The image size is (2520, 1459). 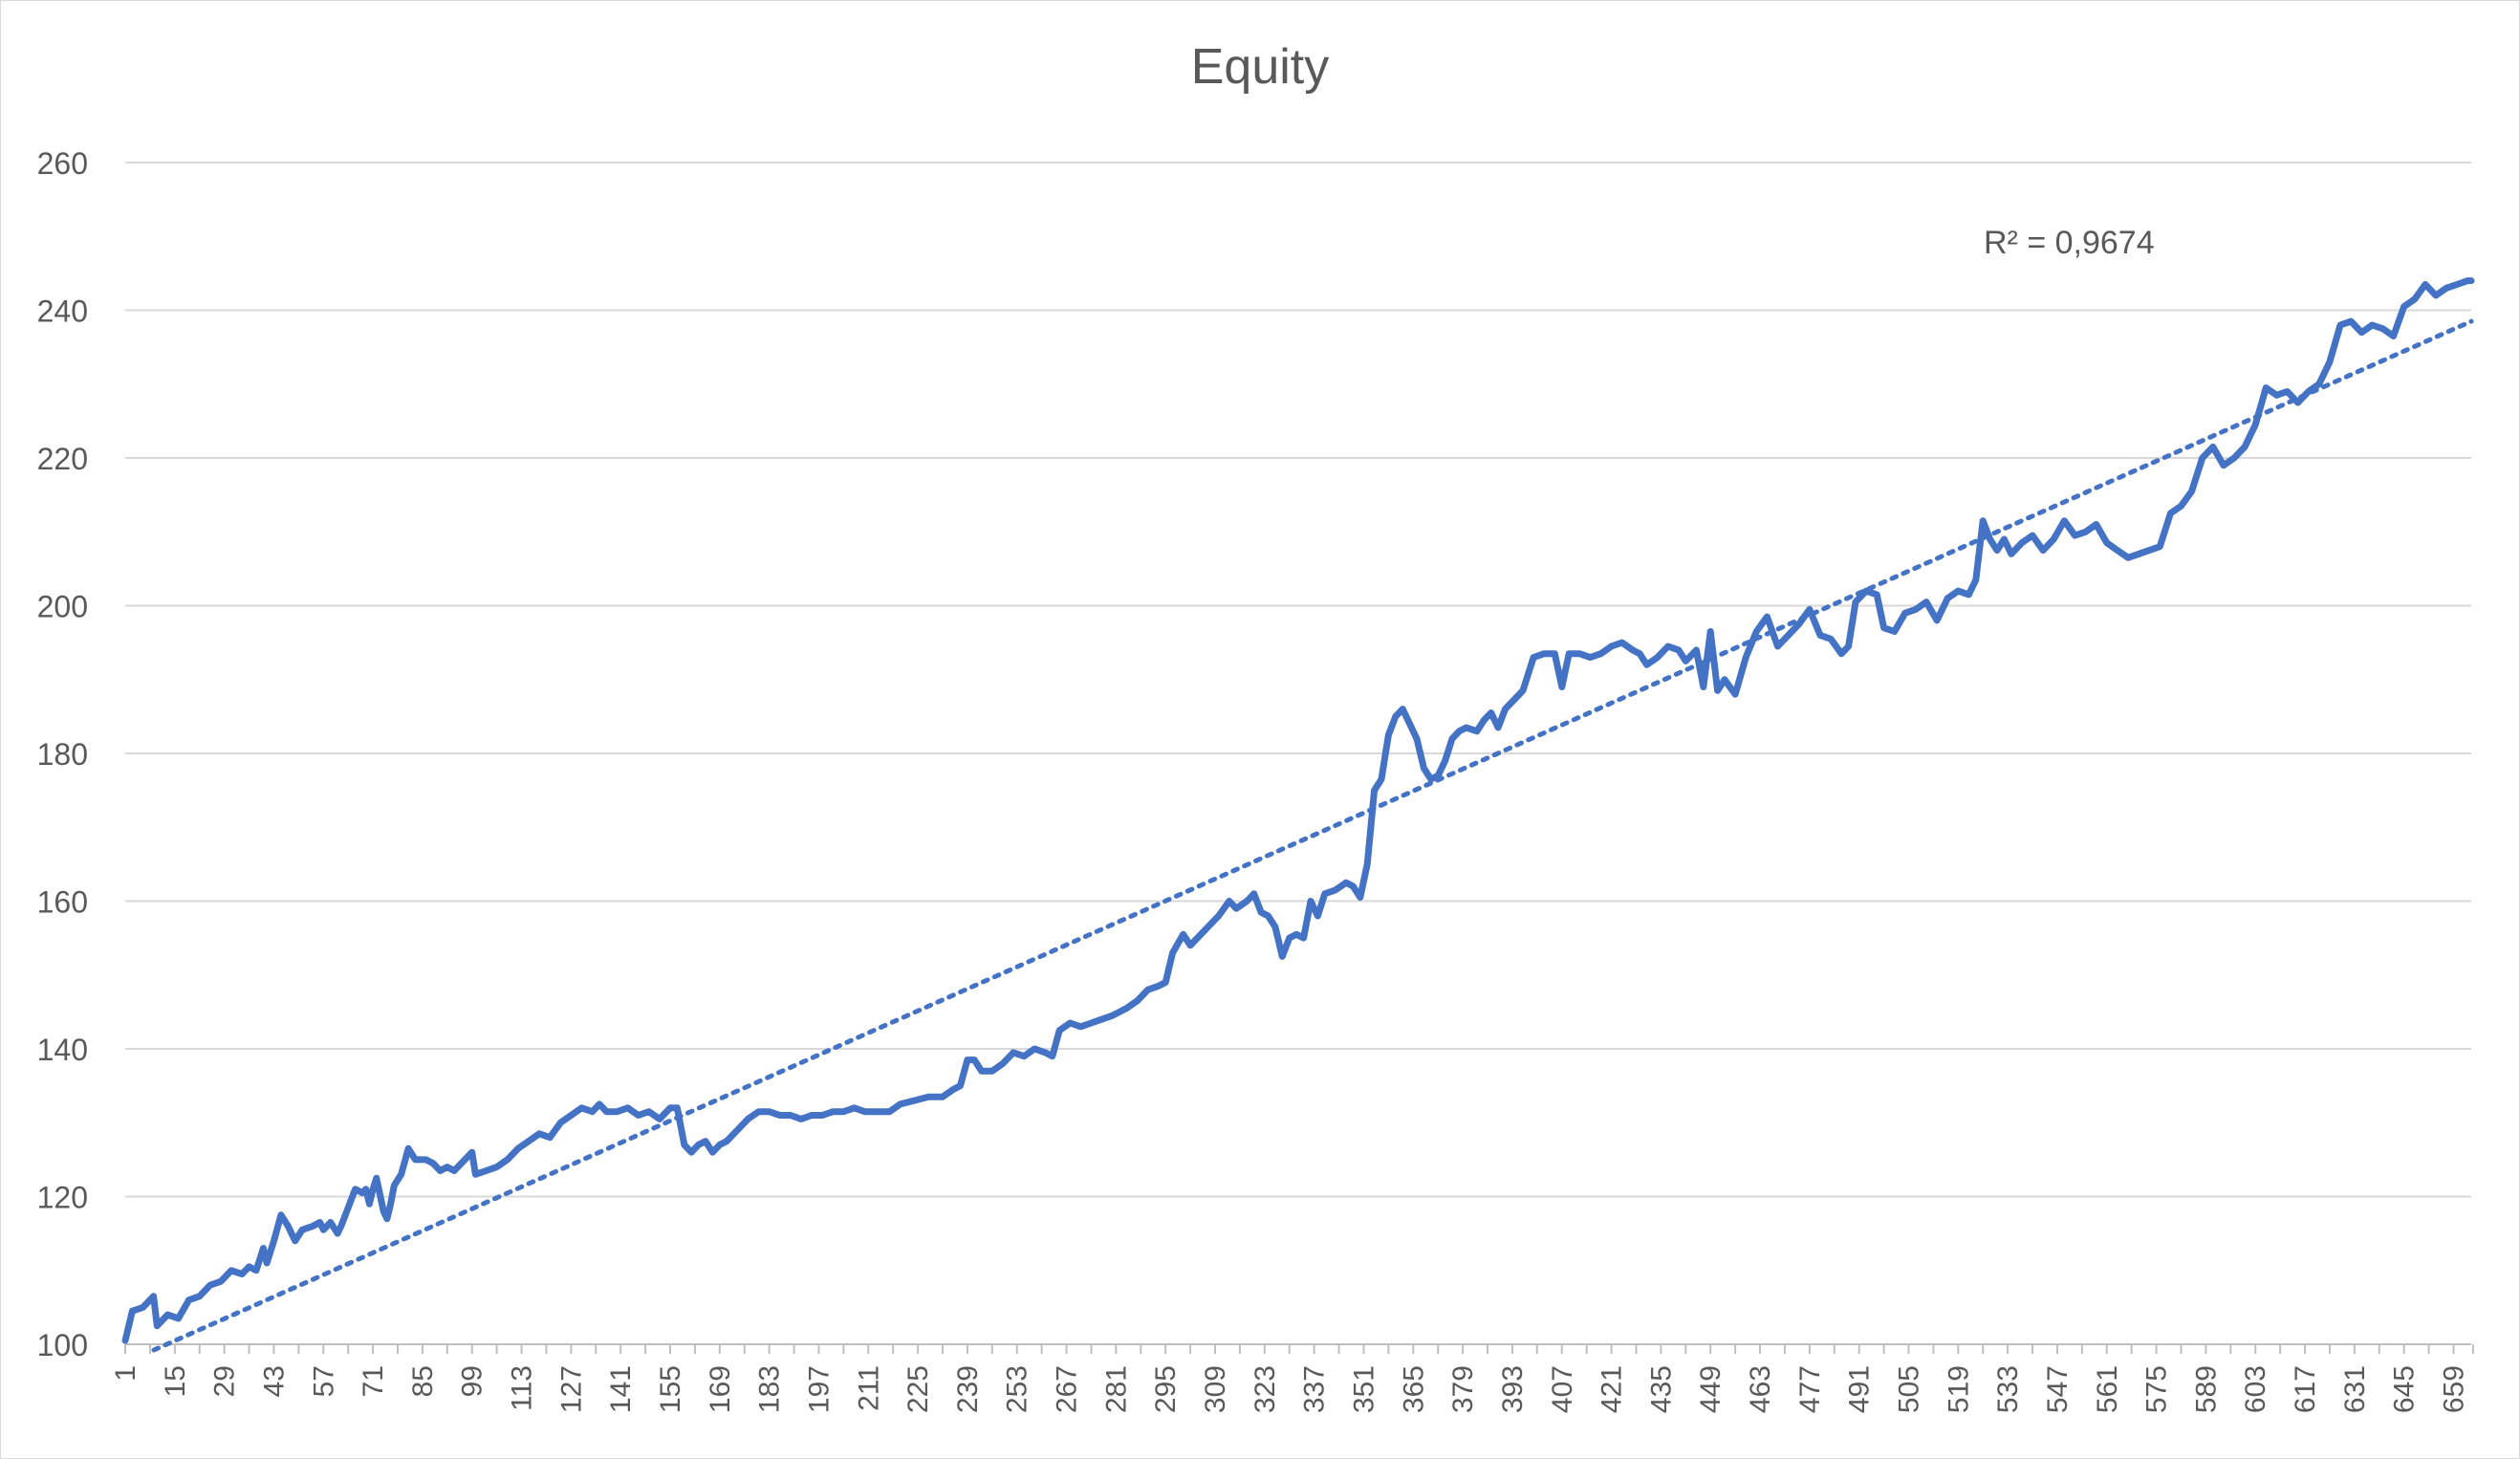 I want to click on x-tick-label: 365, so click(x=1414, y=1389).